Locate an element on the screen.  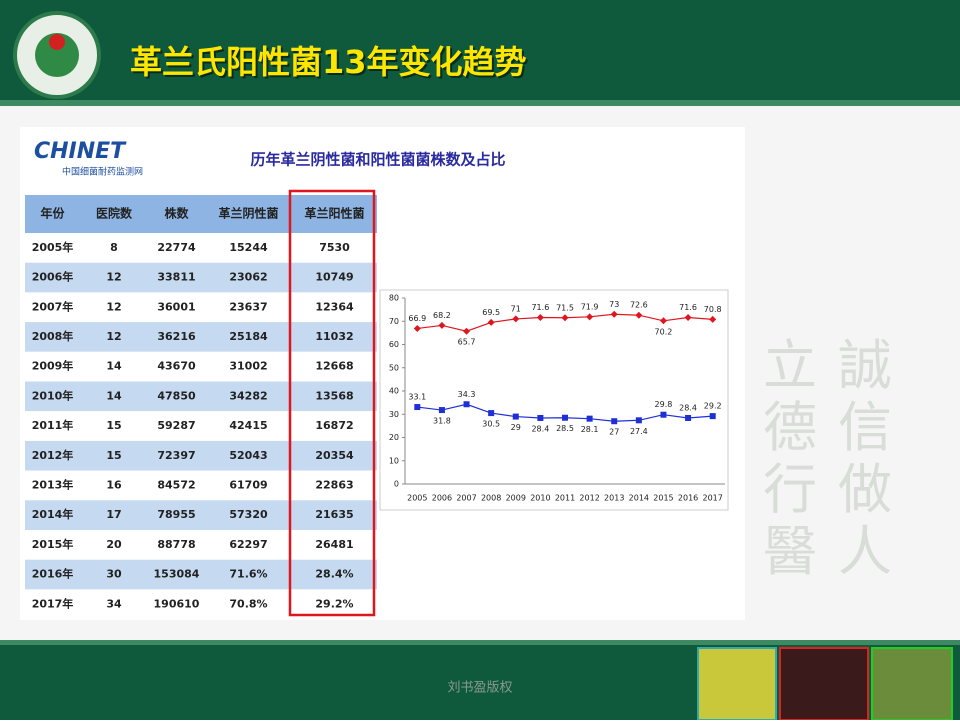
data-label: 27.4 is located at coordinates (639, 431).